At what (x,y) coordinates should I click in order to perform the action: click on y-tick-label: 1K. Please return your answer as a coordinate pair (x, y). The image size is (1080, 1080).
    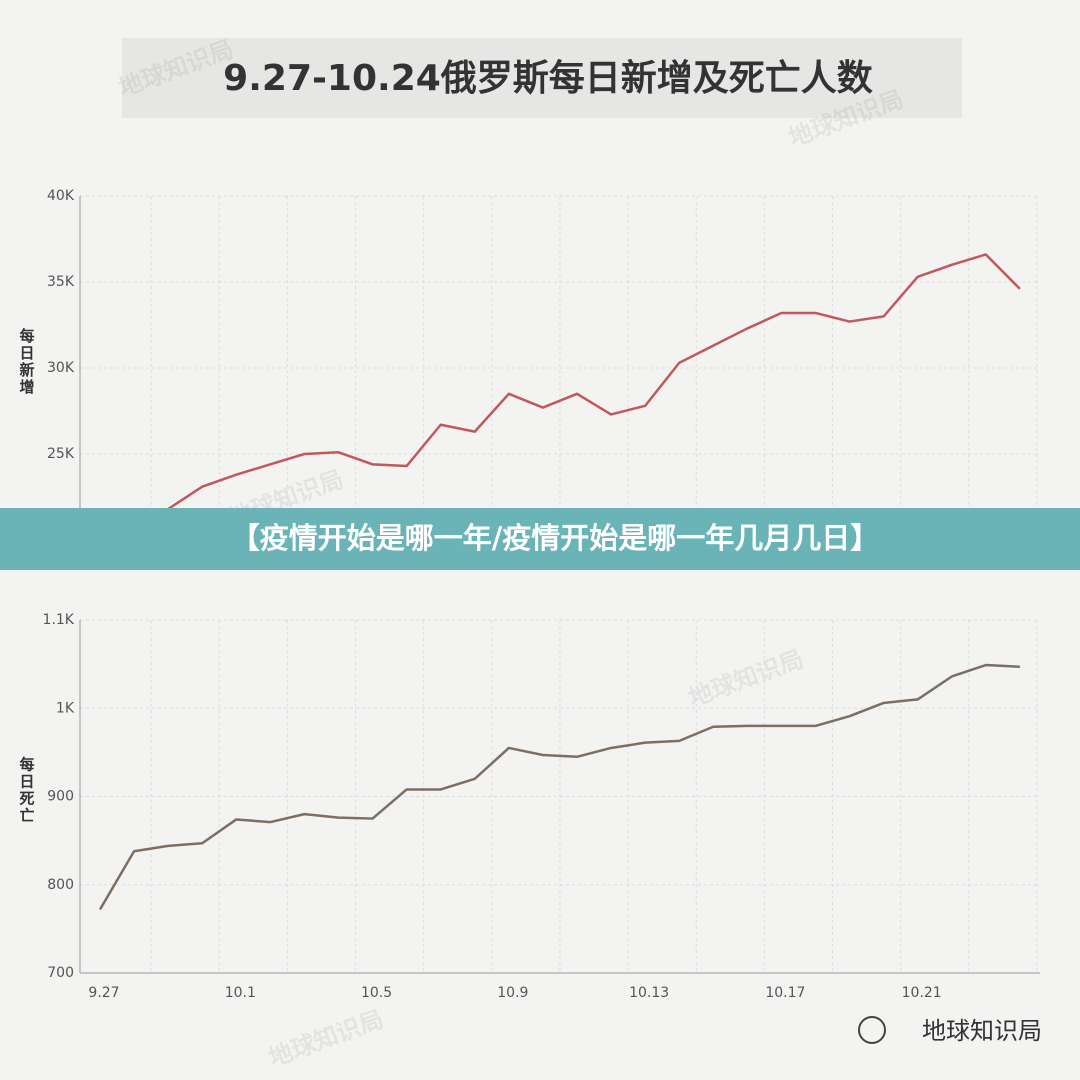
    Looking at the image, I should click on (65, 708).